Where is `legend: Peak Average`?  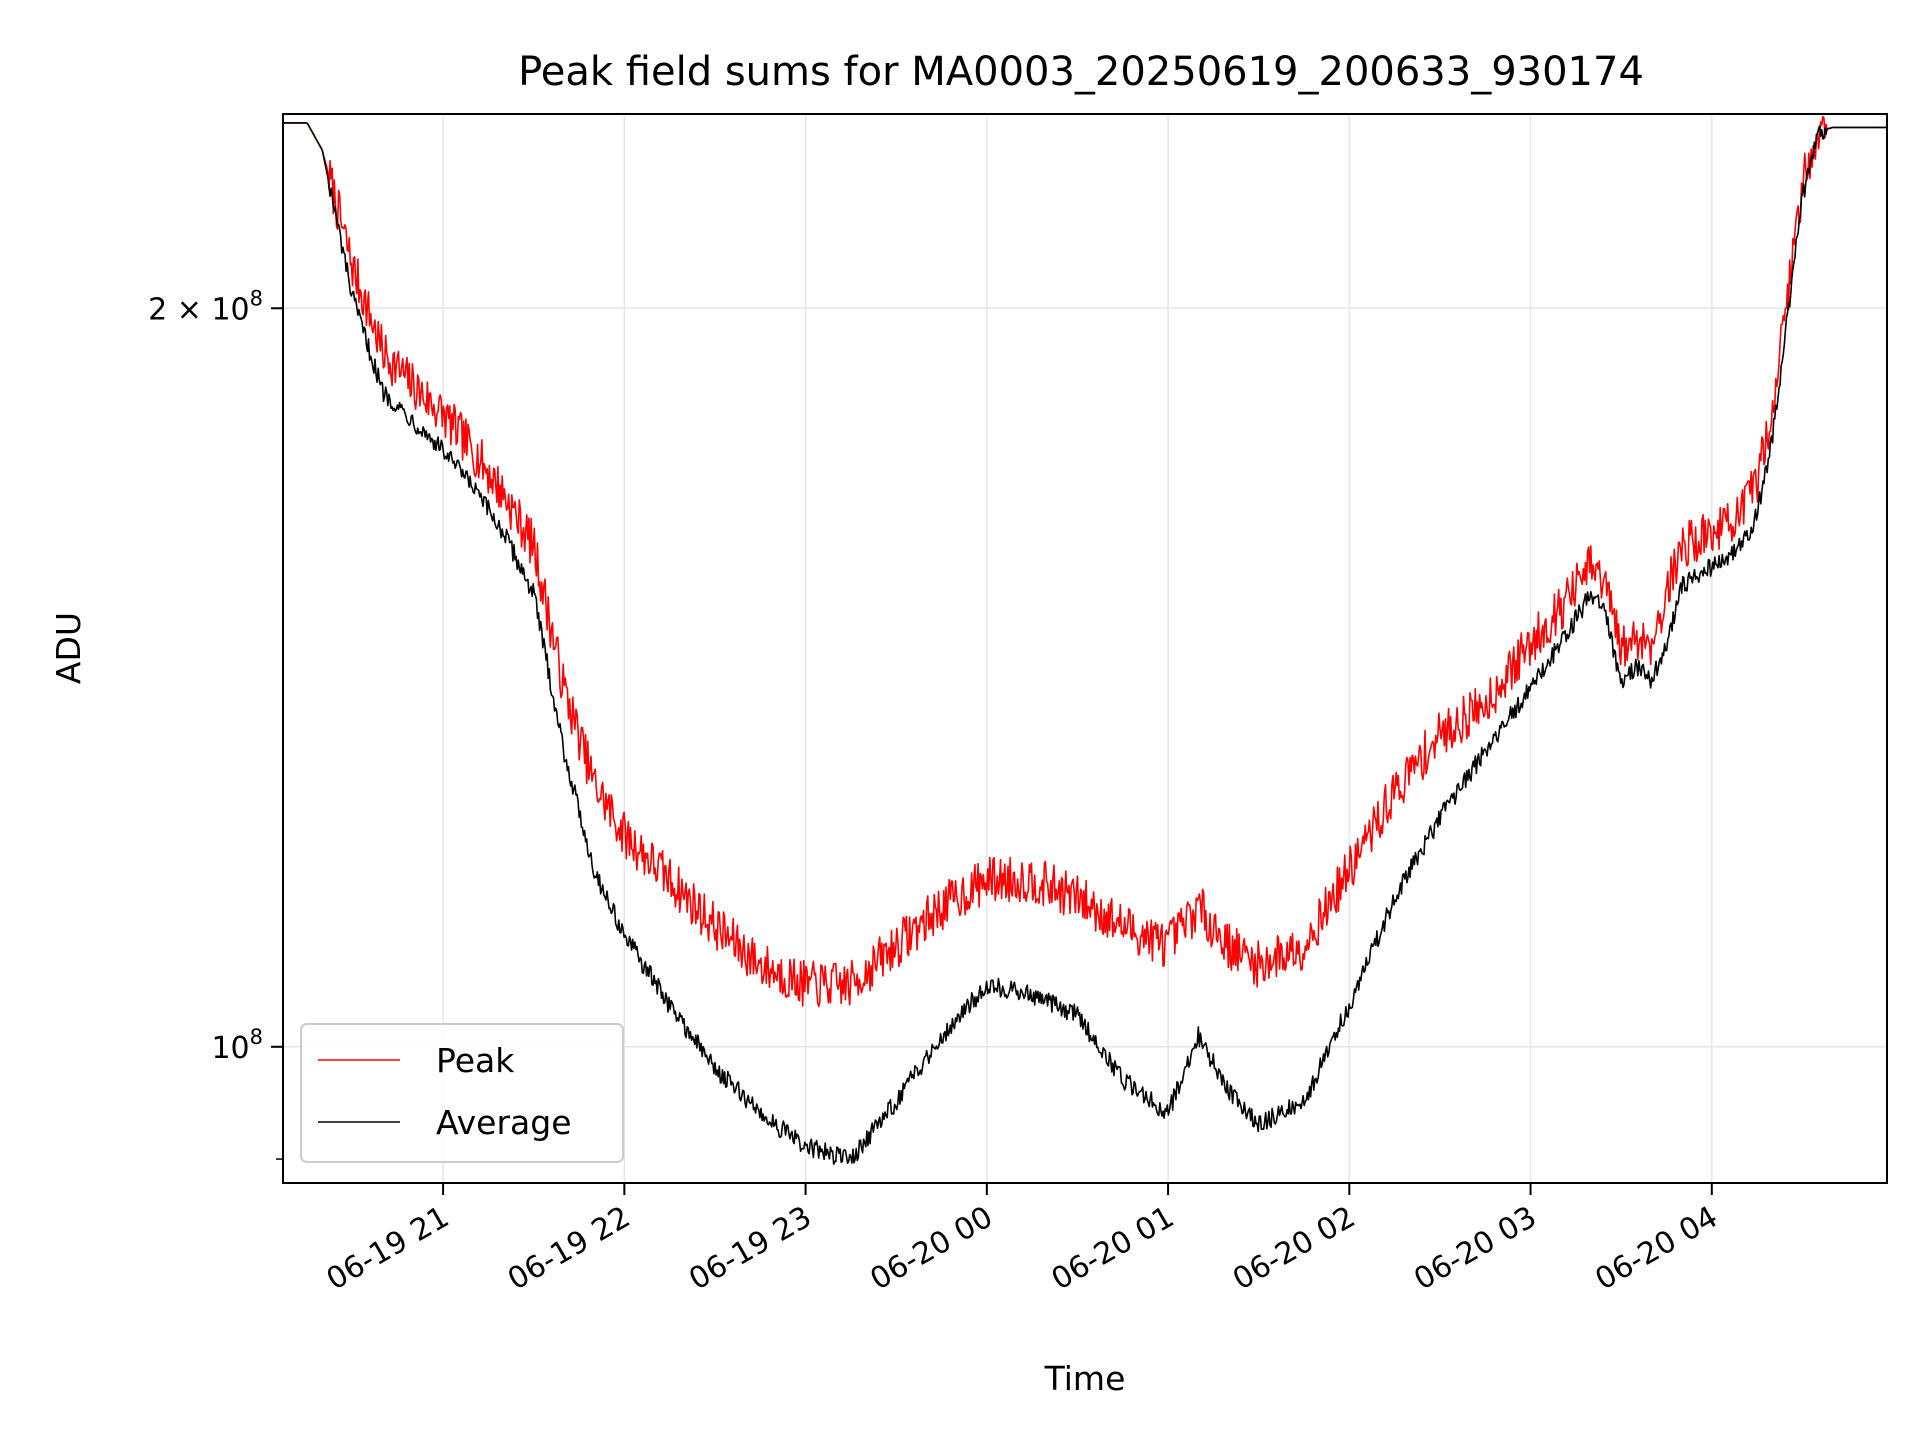 legend: Peak Average is located at coordinates (462, 1093).